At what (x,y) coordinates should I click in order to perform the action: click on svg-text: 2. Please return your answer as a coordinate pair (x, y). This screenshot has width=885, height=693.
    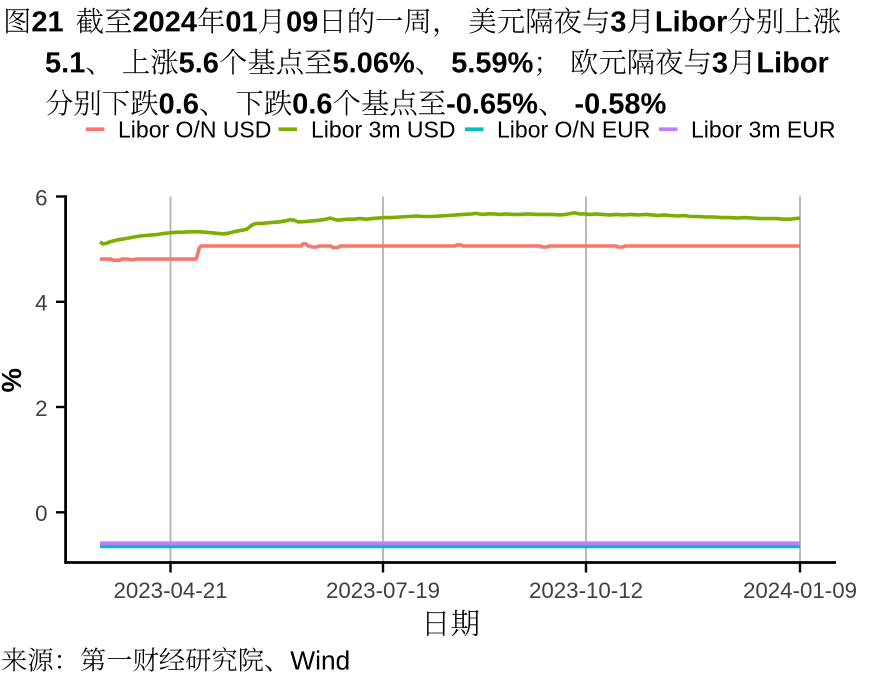
    Looking at the image, I should click on (41, 408).